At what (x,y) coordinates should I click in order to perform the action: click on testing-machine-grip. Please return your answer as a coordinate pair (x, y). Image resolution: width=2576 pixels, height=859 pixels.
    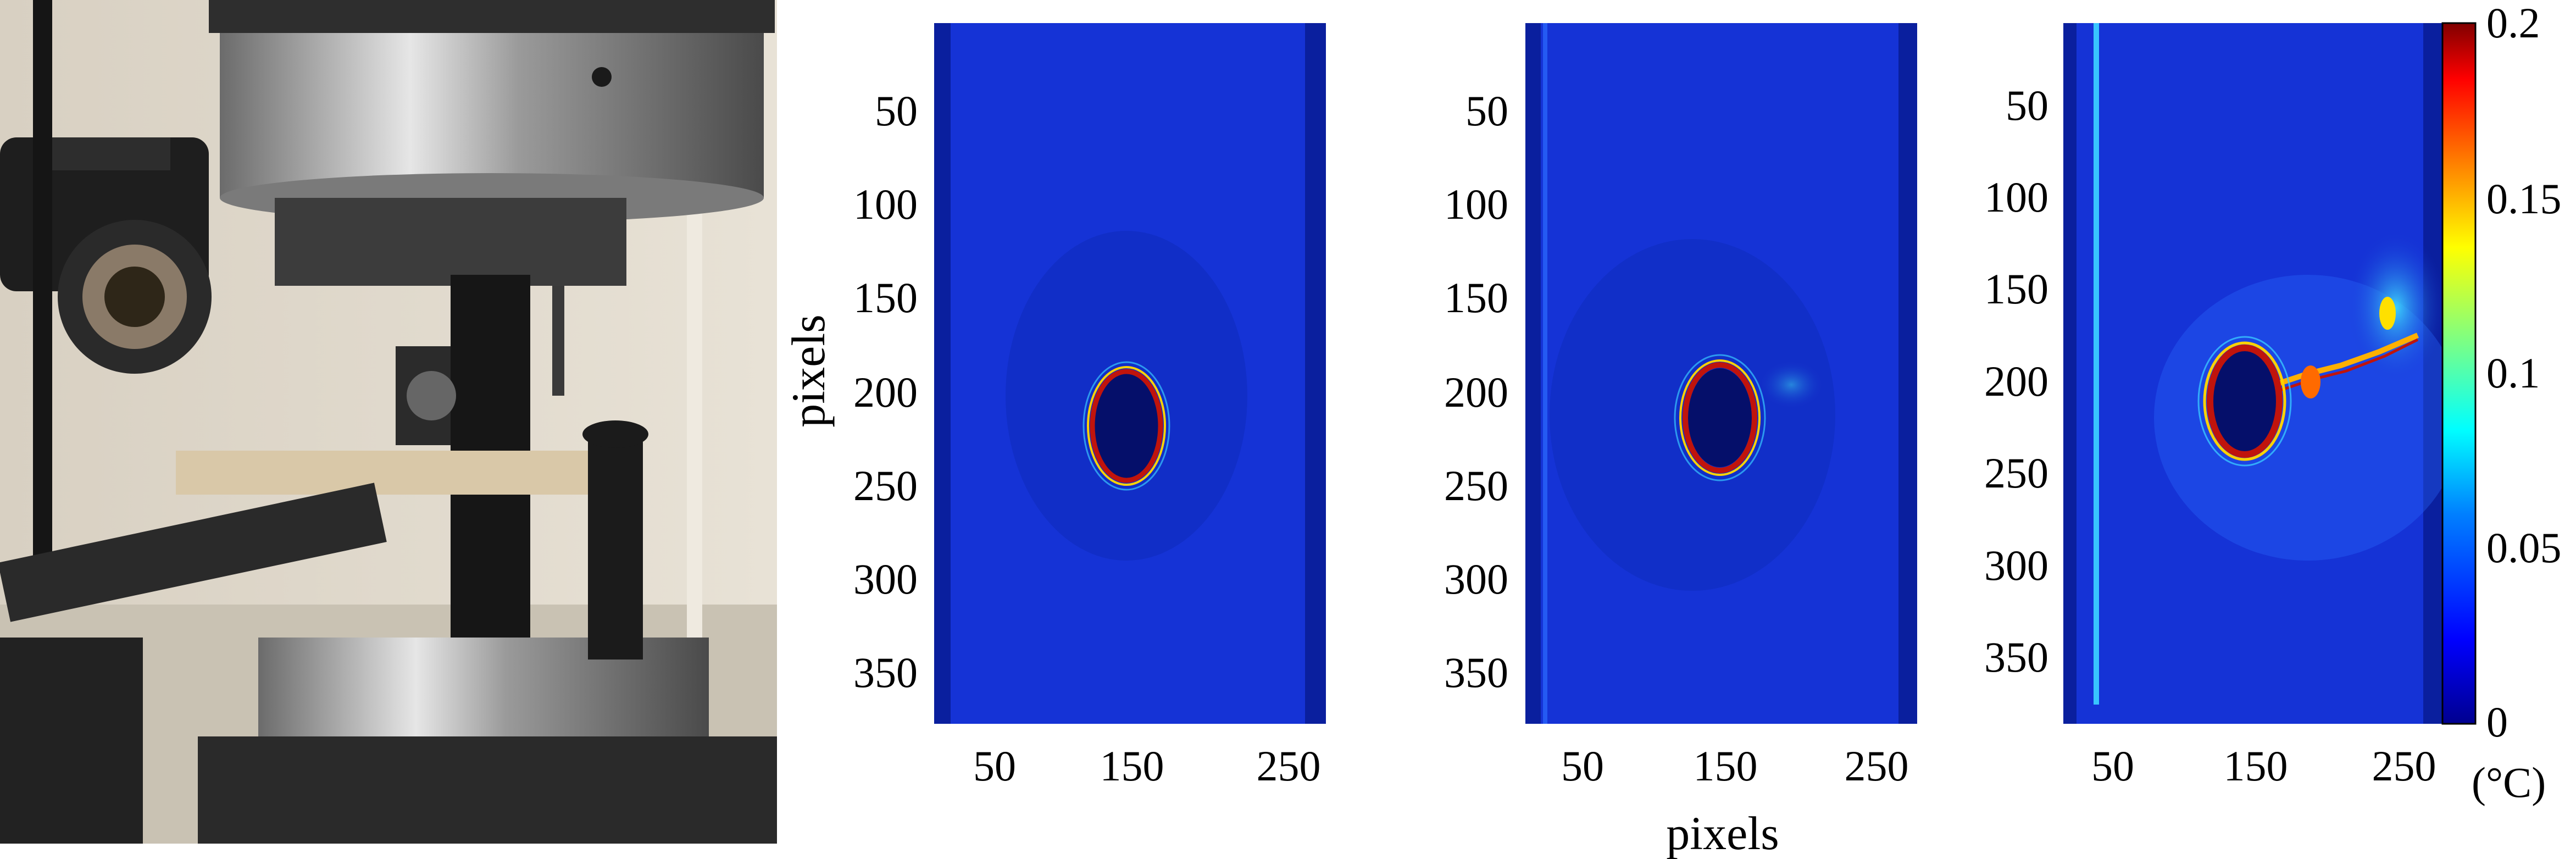
    Looking at the image, I should click on (492, 143).